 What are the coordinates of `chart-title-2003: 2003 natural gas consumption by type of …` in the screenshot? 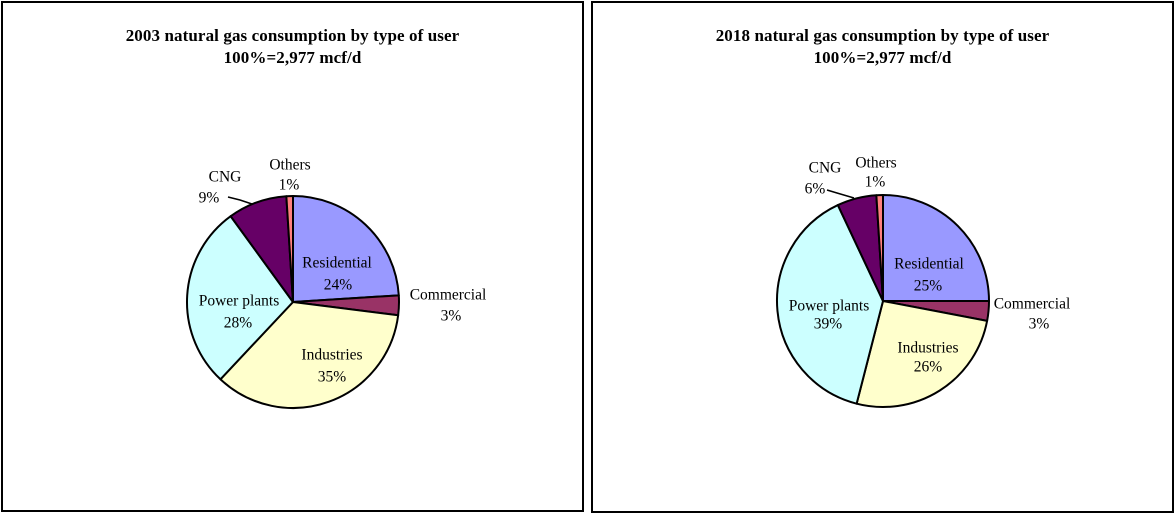 It's located at (292, 35).